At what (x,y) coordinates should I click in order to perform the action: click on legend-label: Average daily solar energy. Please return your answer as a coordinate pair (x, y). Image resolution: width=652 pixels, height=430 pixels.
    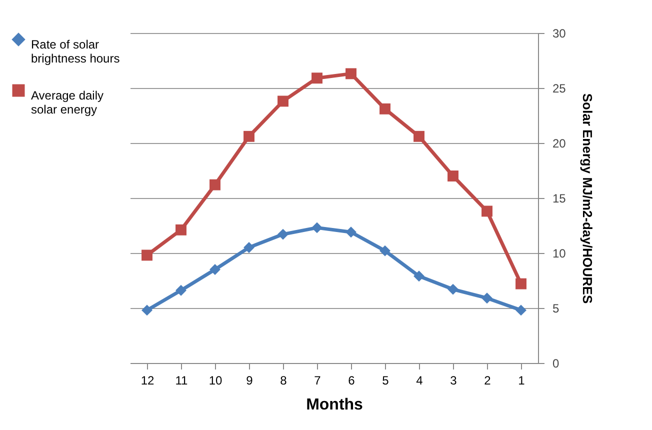
    Looking at the image, I should click on (67, 102).